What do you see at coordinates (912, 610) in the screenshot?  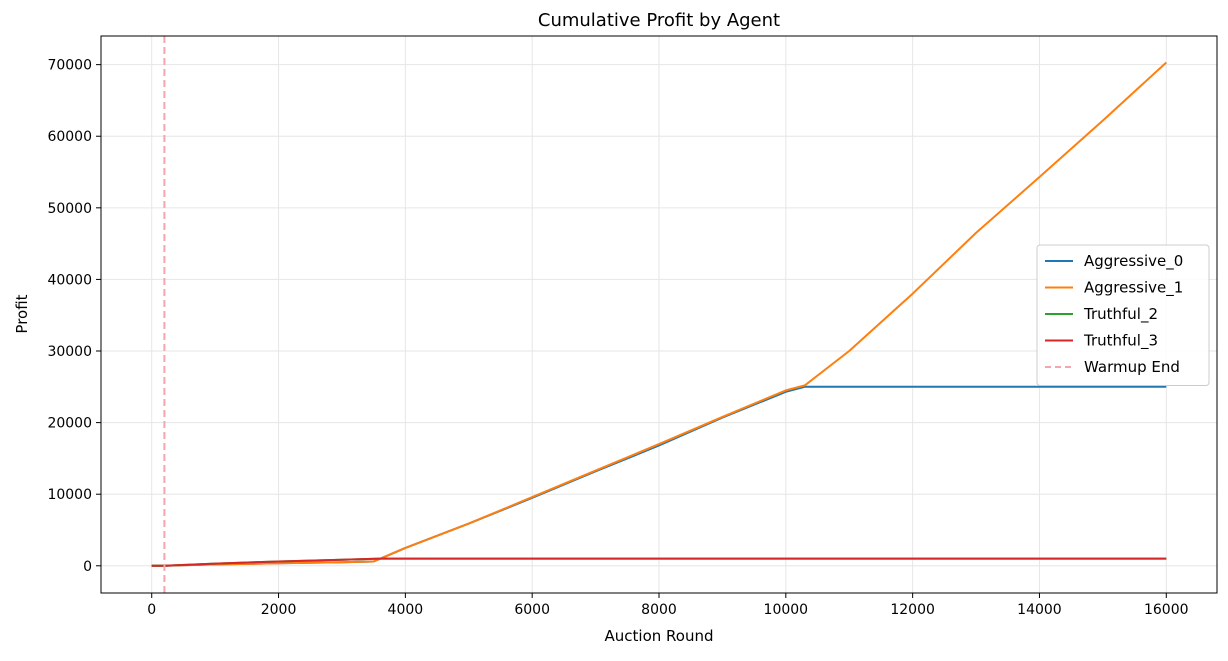 I see `x-tick-label: 12000` at bounding box center [912, 610].